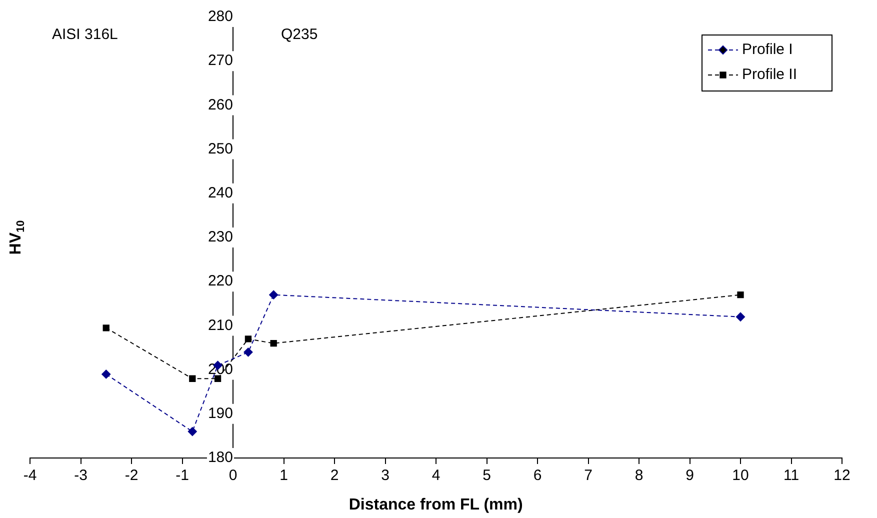 The image size is (877, 518). Describe the element at coordinates (385, 475) in the screenshot. I see `x-tick-label: 3` at that location.